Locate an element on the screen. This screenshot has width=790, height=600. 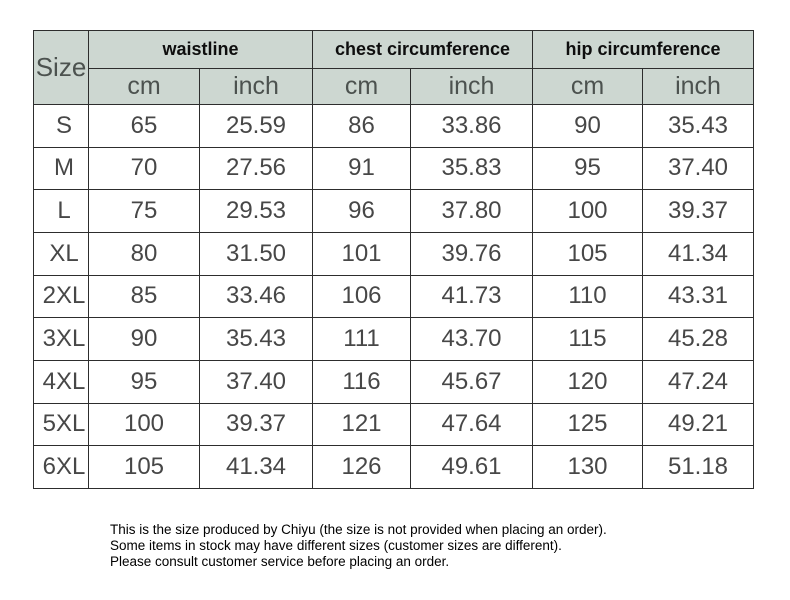
chest-inch-header: inch is located at coordinates (471, 86).